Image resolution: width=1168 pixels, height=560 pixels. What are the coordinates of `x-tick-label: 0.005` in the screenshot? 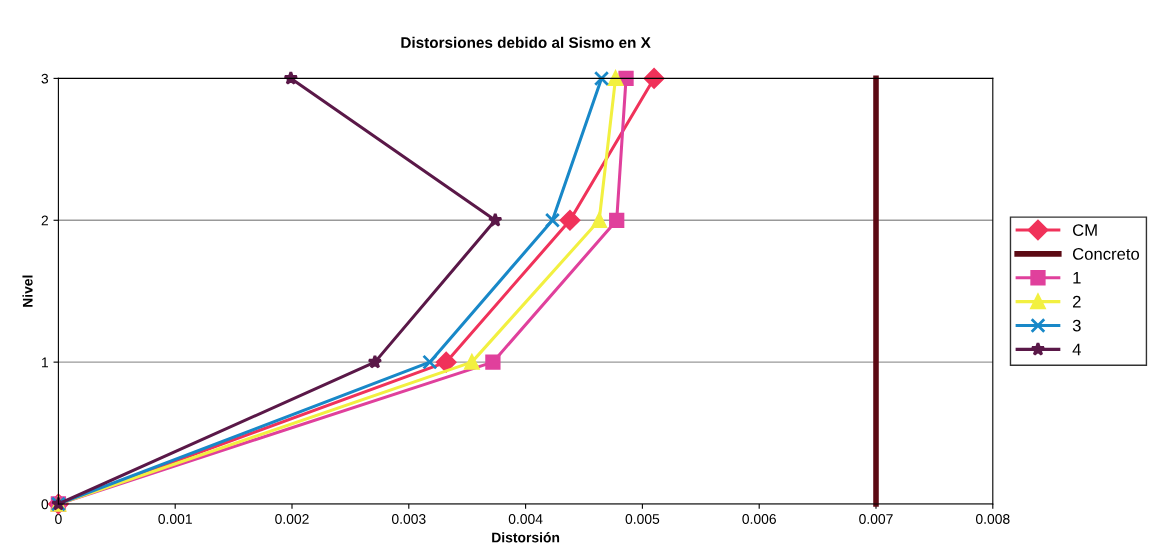 It's located at (642, 519).